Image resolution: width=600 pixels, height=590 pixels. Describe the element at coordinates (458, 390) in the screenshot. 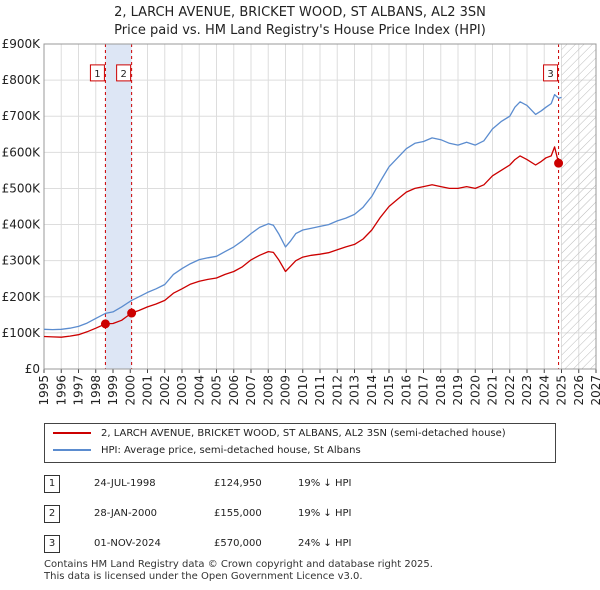

I see `x-tick-label: 2019` at that location.